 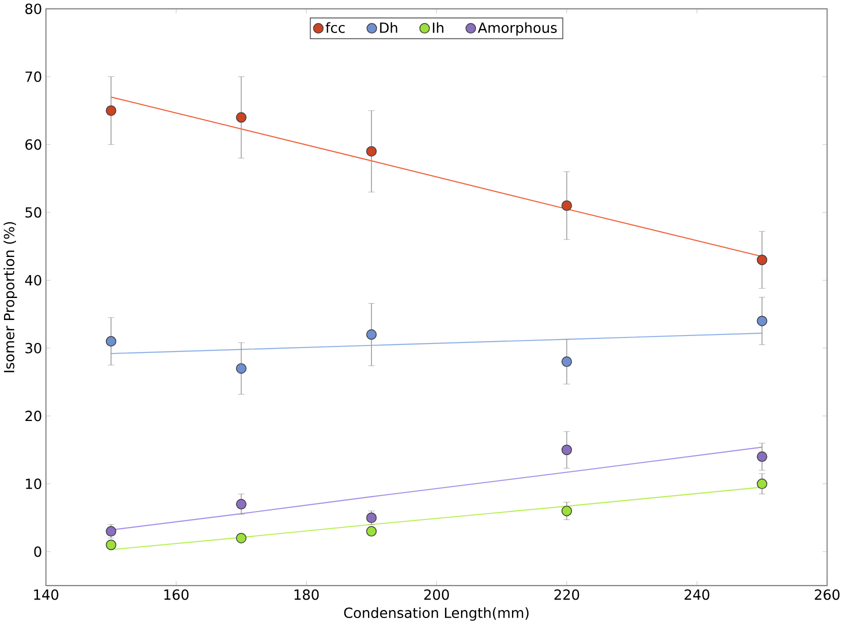 What do you see at coordinates (436, 614) in the screenshot?
I see `x-axis-title: Condensation Length(mm)` at bounding box center [436, 614].